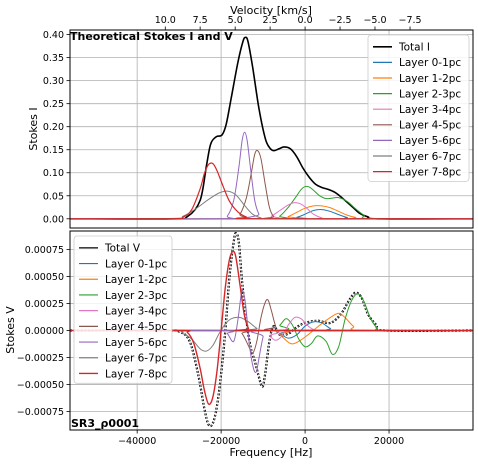 The image size is (478, 467). Describe the element at coordinates (33, 128) in the screenshot. I see `stokes-i-axis-label: Stokes I` at that location.